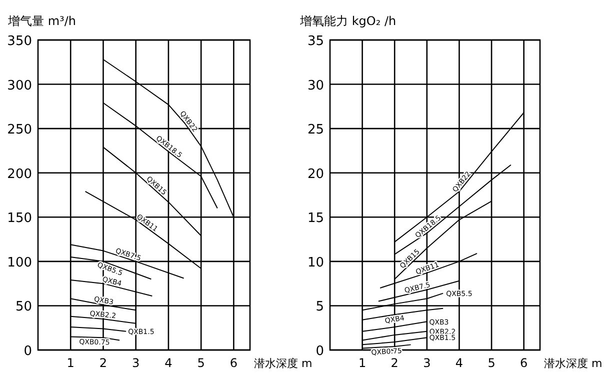 The height and width of the screenshot is (377, 606). Describe the element at coordinates (19, 41) in the screenshot. I see `y-tick-label: 350` at that location.